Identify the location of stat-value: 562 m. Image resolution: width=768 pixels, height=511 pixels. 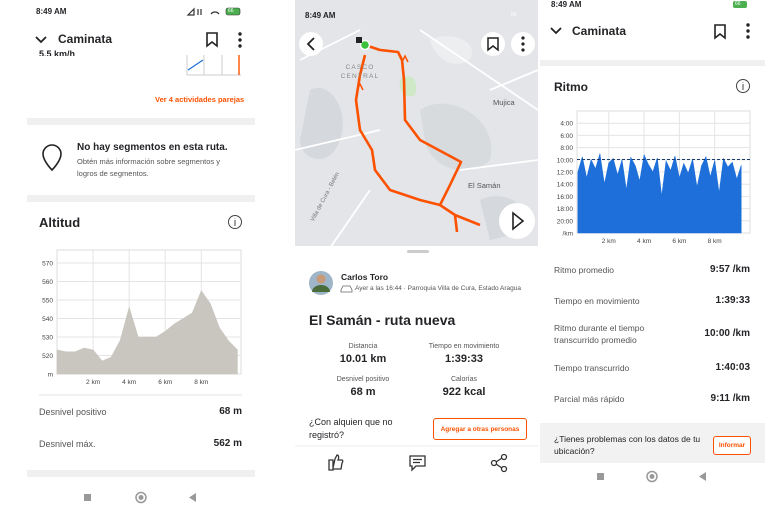
(227, 443).